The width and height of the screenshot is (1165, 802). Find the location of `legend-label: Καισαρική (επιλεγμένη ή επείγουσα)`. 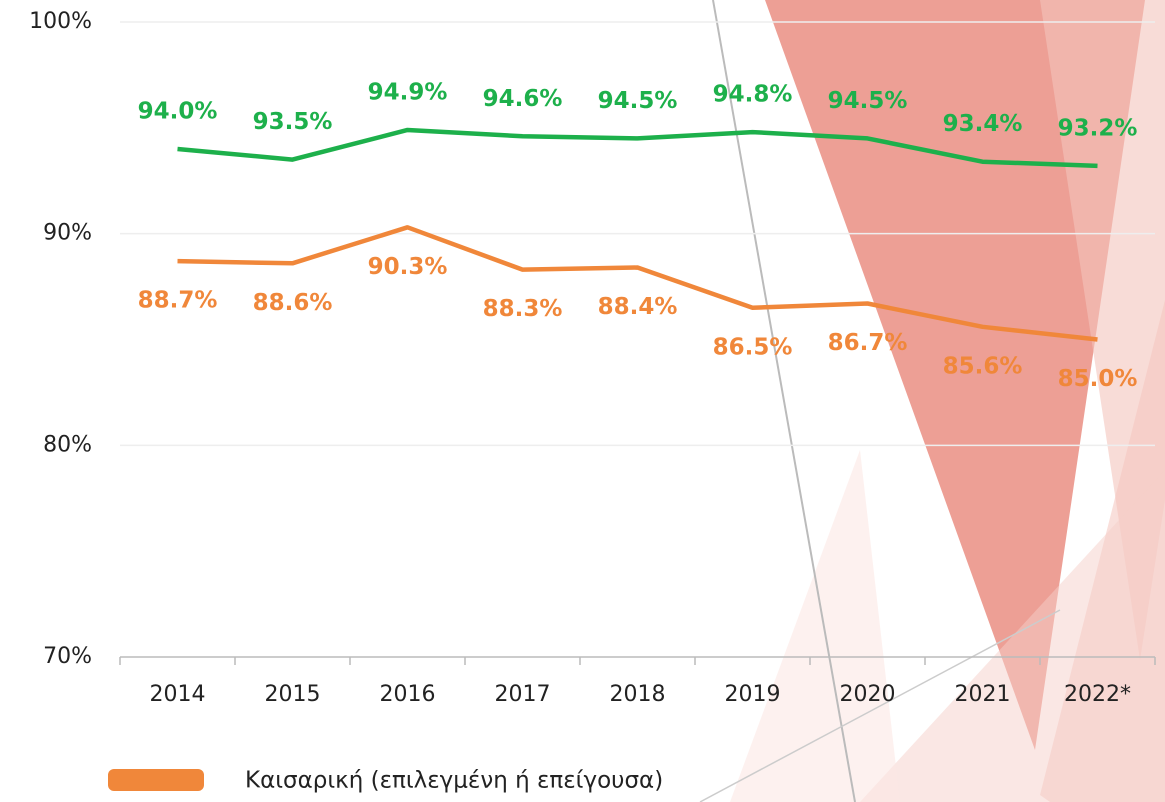

legend-label: Καισαρική (επιλεγμένη ή επείγουσα) is located at coordinates (454, 781).